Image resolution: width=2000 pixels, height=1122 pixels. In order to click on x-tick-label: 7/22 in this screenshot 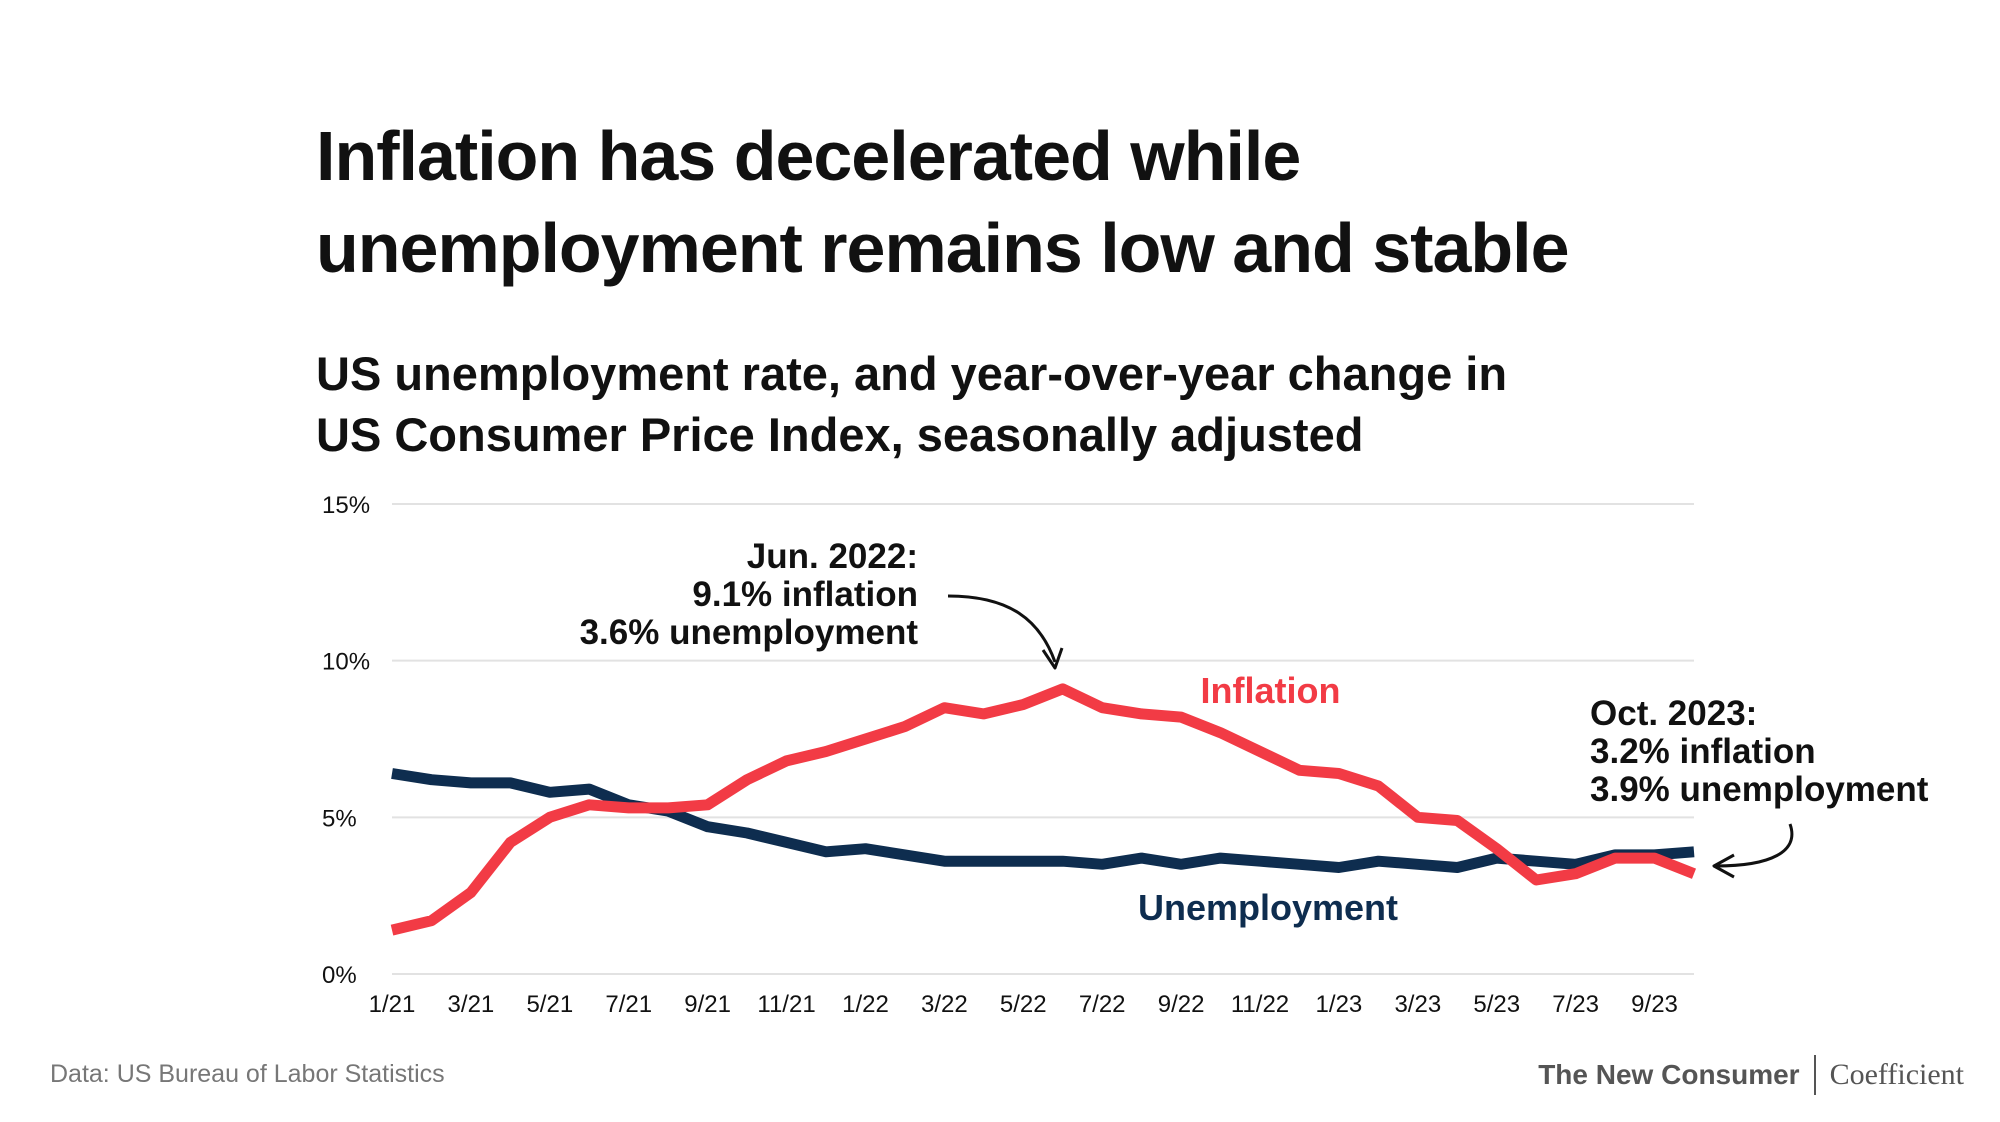, I will do `click(1102, 1004)`.